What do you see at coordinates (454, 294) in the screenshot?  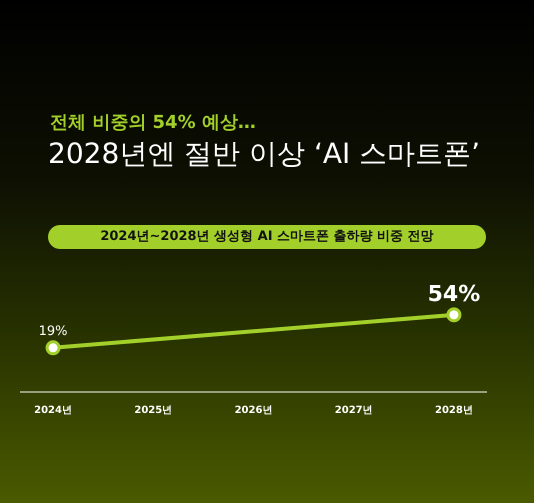 I see `data-label: 54%` at bounding box center [454, 294].